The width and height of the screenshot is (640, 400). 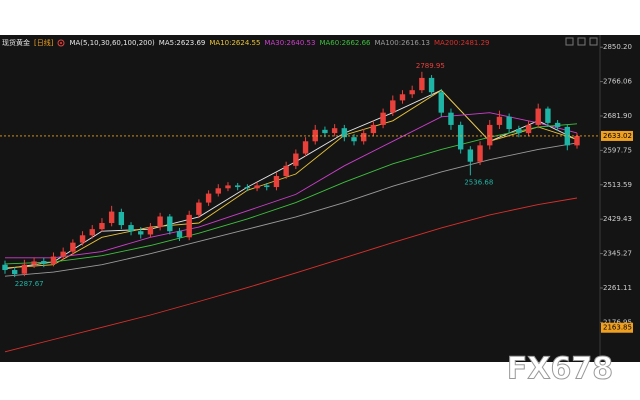 I want to click on legend-entry: MA30:2640.53, so click(x=290, y=42).